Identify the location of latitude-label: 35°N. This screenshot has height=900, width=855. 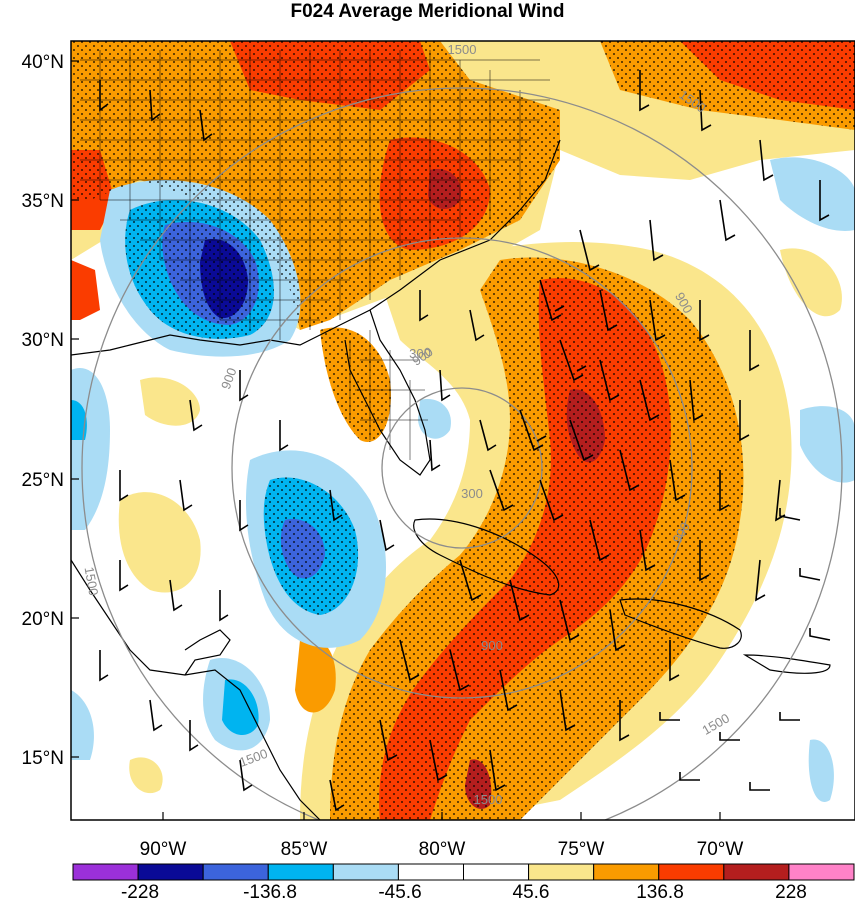
(43, 201).